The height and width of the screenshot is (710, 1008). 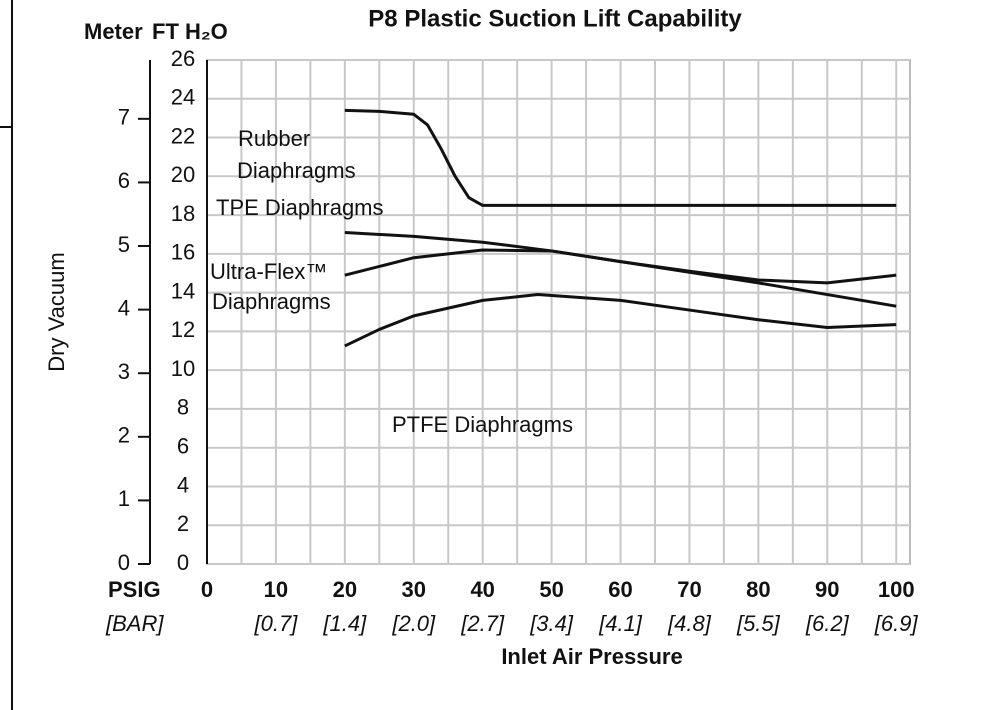 What do you see at coordinates (183, 290) in the screenshot?
I see `y-tick-label: 14` at bounding box center [183, 290].